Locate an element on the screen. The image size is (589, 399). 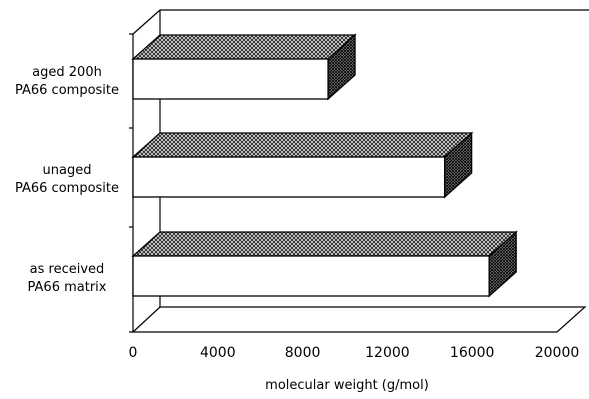
category-label-line: unaged is located at coordinates (67, 170).